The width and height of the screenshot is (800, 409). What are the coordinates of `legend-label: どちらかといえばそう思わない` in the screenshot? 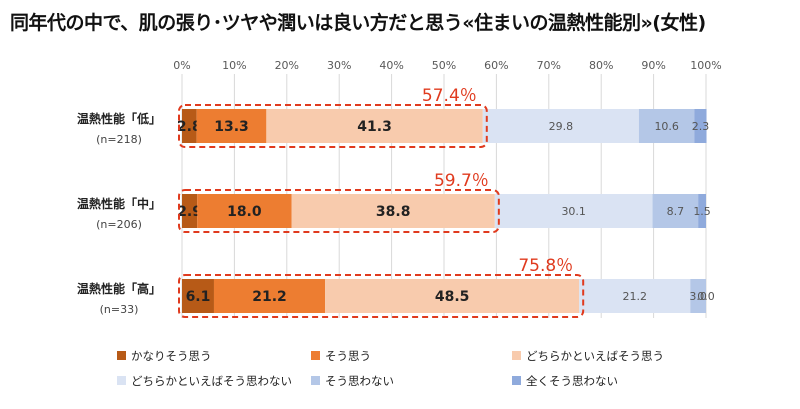 It's located at (211, 381).